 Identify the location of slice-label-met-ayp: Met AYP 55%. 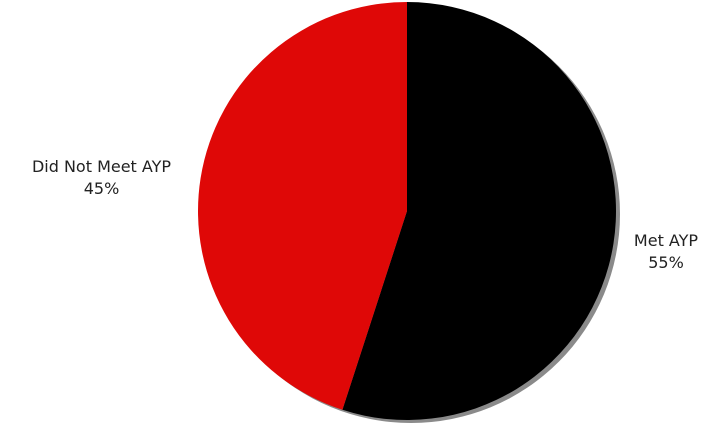
(662, 252).